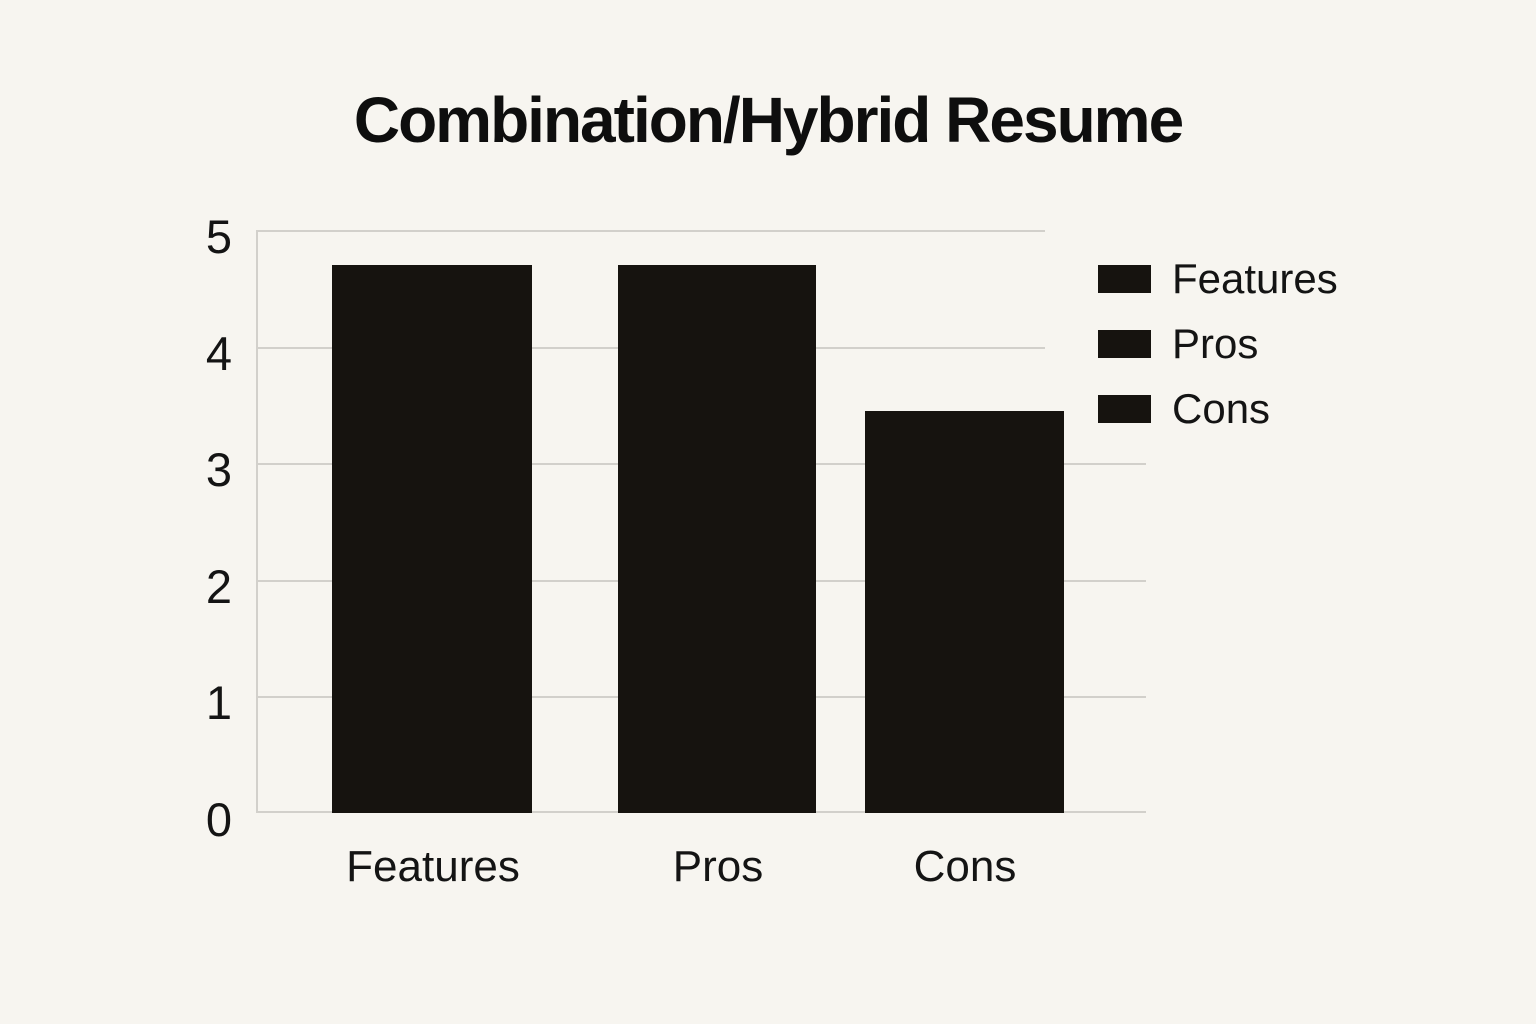 The image size is (1536, 1024). I want to click on bar-pros, so click(717, 539).